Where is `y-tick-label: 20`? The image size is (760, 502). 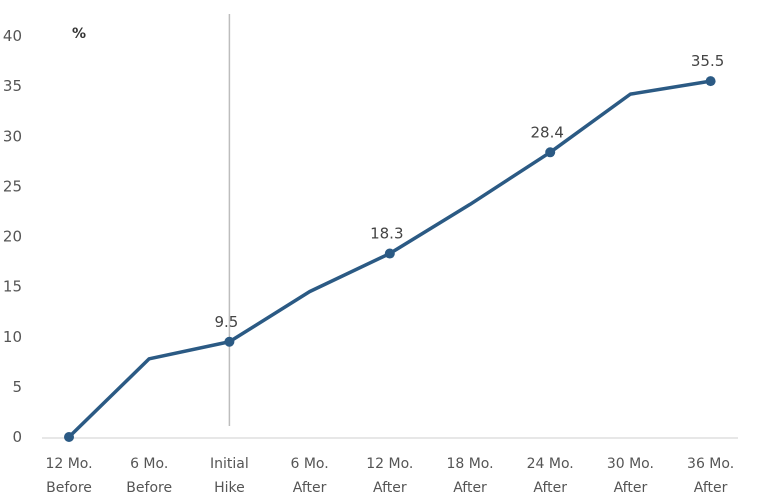
y-tick-label: 20 is located at coordinates (12, 237).